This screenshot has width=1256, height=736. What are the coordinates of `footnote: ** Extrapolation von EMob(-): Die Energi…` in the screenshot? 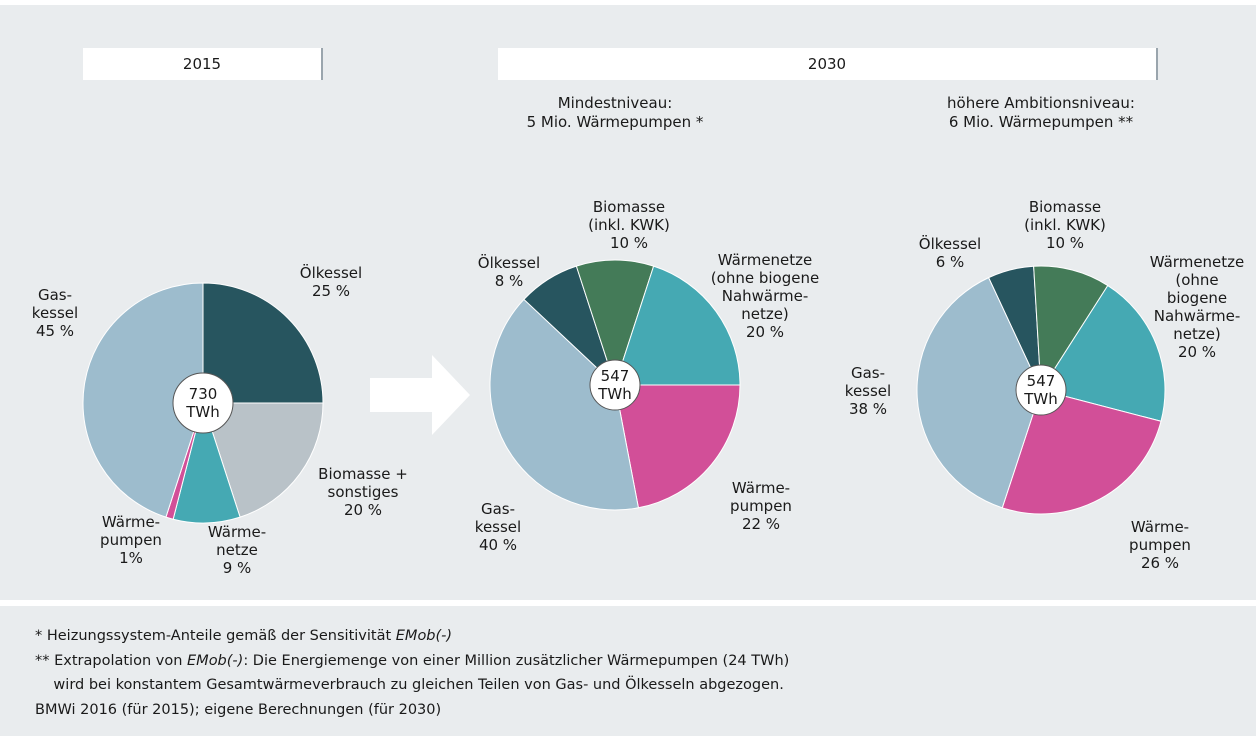 It's located at (412, 661).